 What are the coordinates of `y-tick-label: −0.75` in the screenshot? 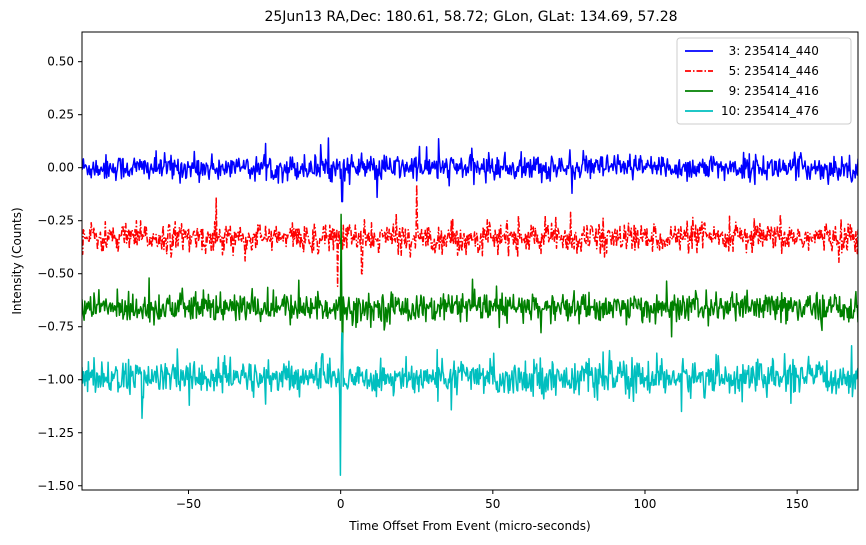 It's located at (55, 327).